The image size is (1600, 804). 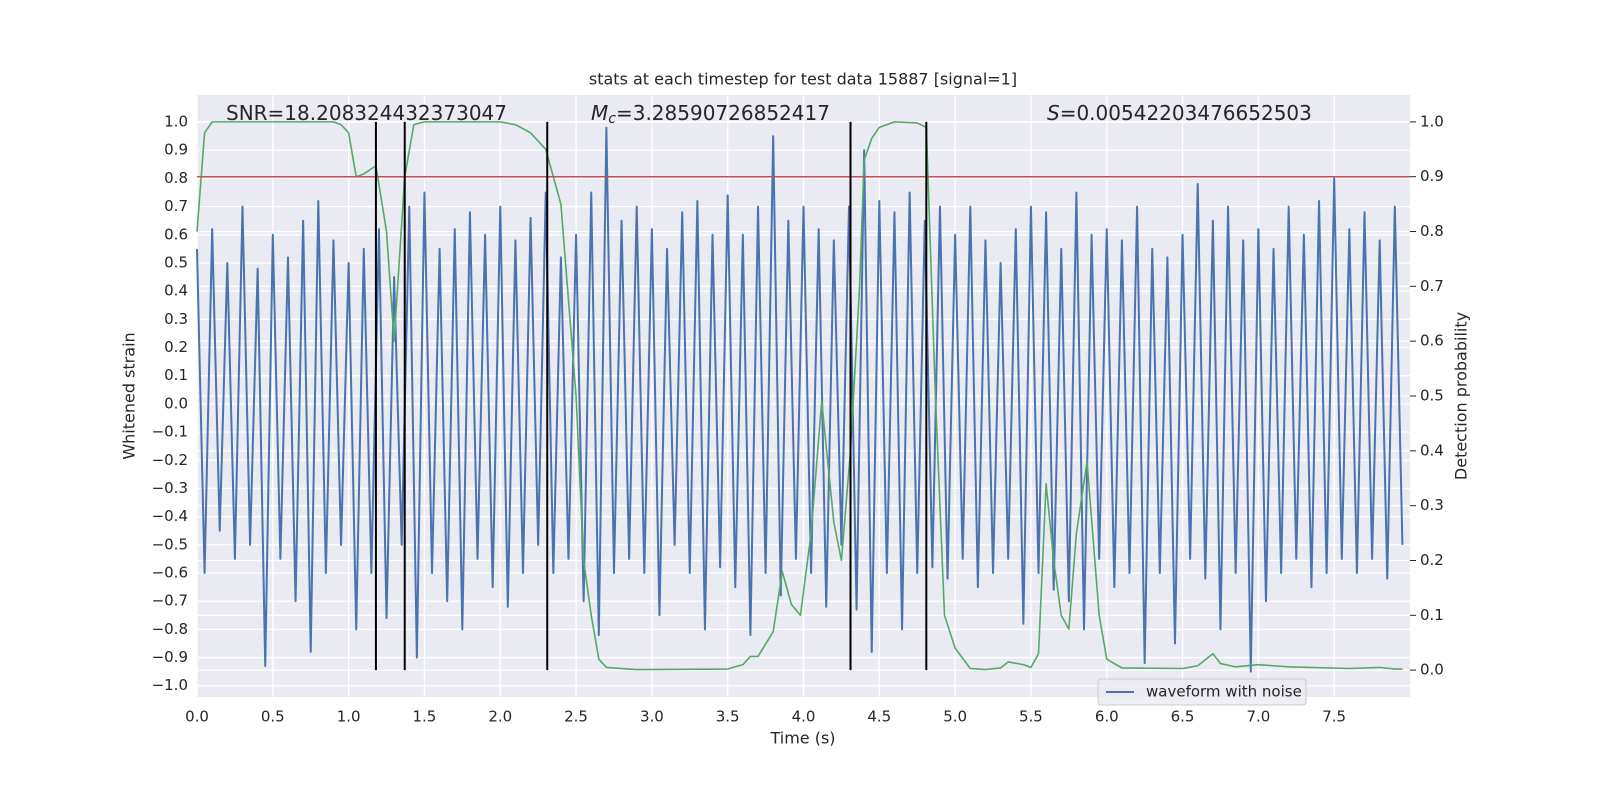 What do you see at coordinates (804, 717) in the screenshot?
I see `x-tick-label: 4.0` at bounding box center [804, 717].